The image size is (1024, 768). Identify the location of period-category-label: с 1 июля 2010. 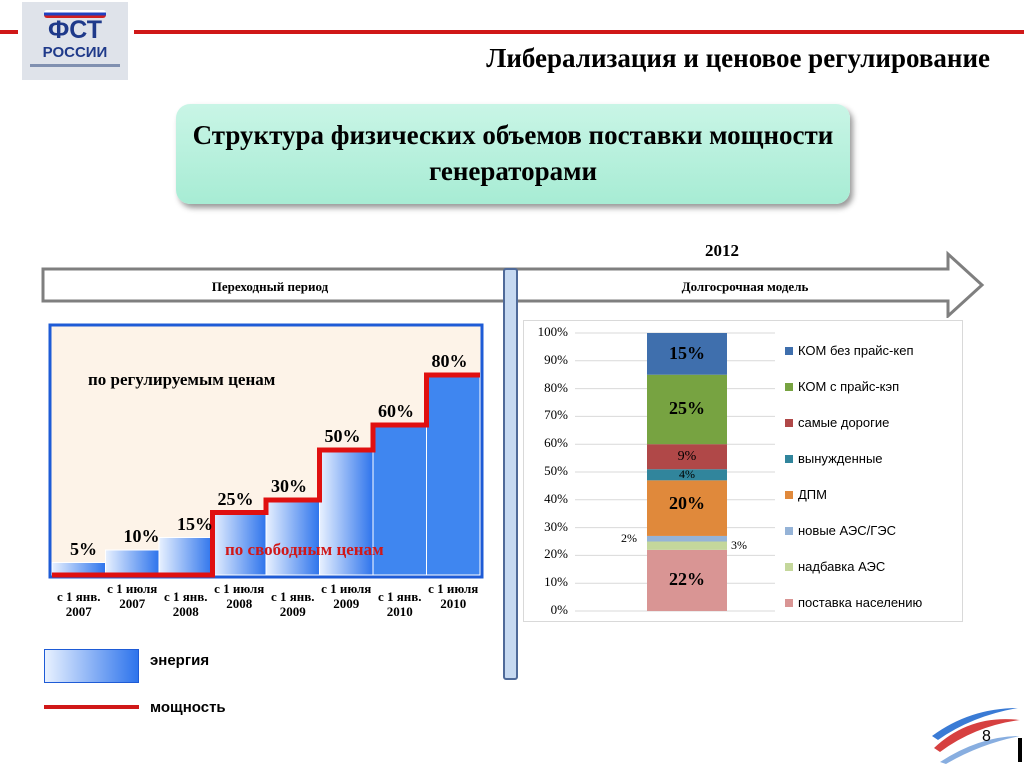
(453, 596).